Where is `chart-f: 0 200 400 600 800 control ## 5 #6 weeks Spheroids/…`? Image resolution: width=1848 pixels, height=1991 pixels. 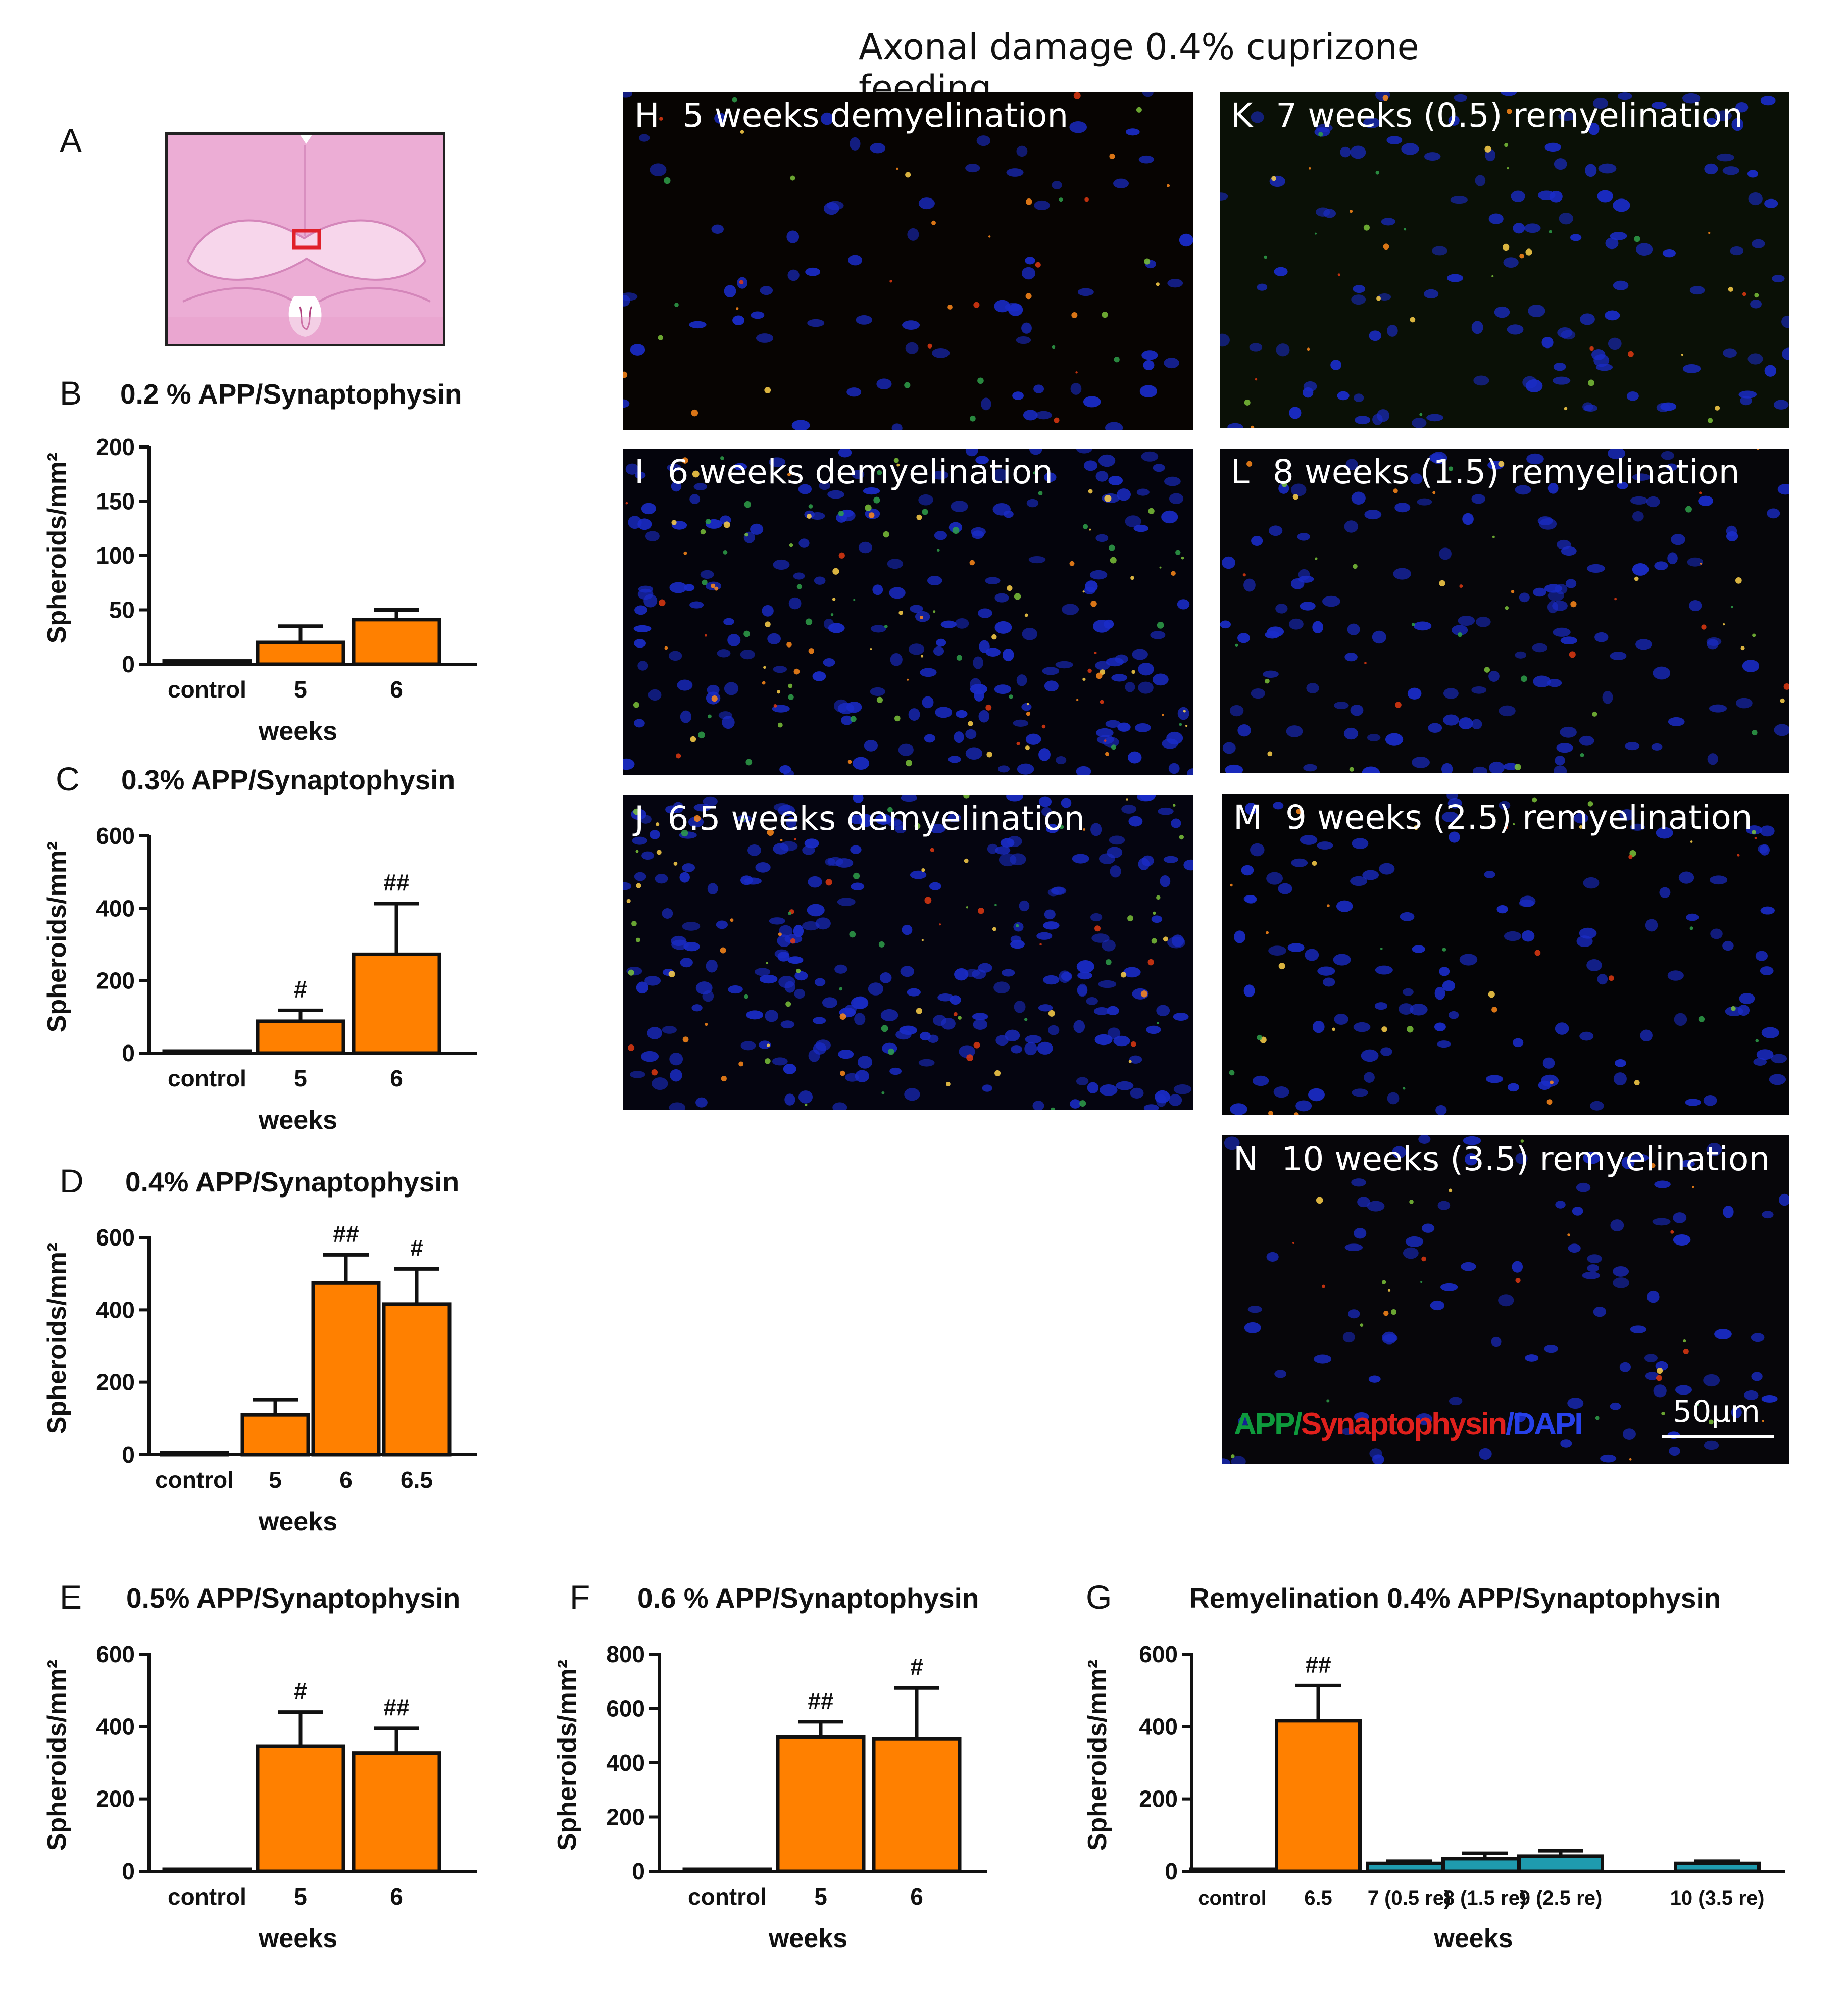
chart-f: 0 200 400 600 800 control ## 5 #6 weeks Spheroids/… is located at coordinates (770, 1797).